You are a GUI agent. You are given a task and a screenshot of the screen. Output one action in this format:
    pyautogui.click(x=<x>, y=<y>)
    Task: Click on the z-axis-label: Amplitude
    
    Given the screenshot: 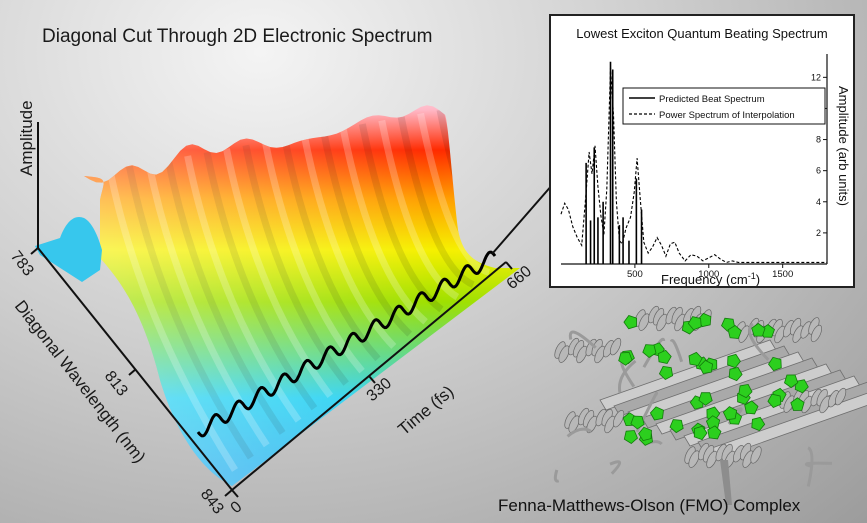 What is the action you would take?
    pyautogui.click(x=26, y=138)
    